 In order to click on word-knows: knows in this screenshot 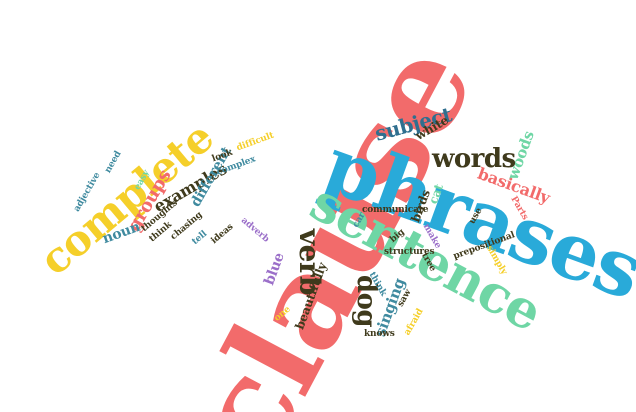, I will do `click(379, 334)`.